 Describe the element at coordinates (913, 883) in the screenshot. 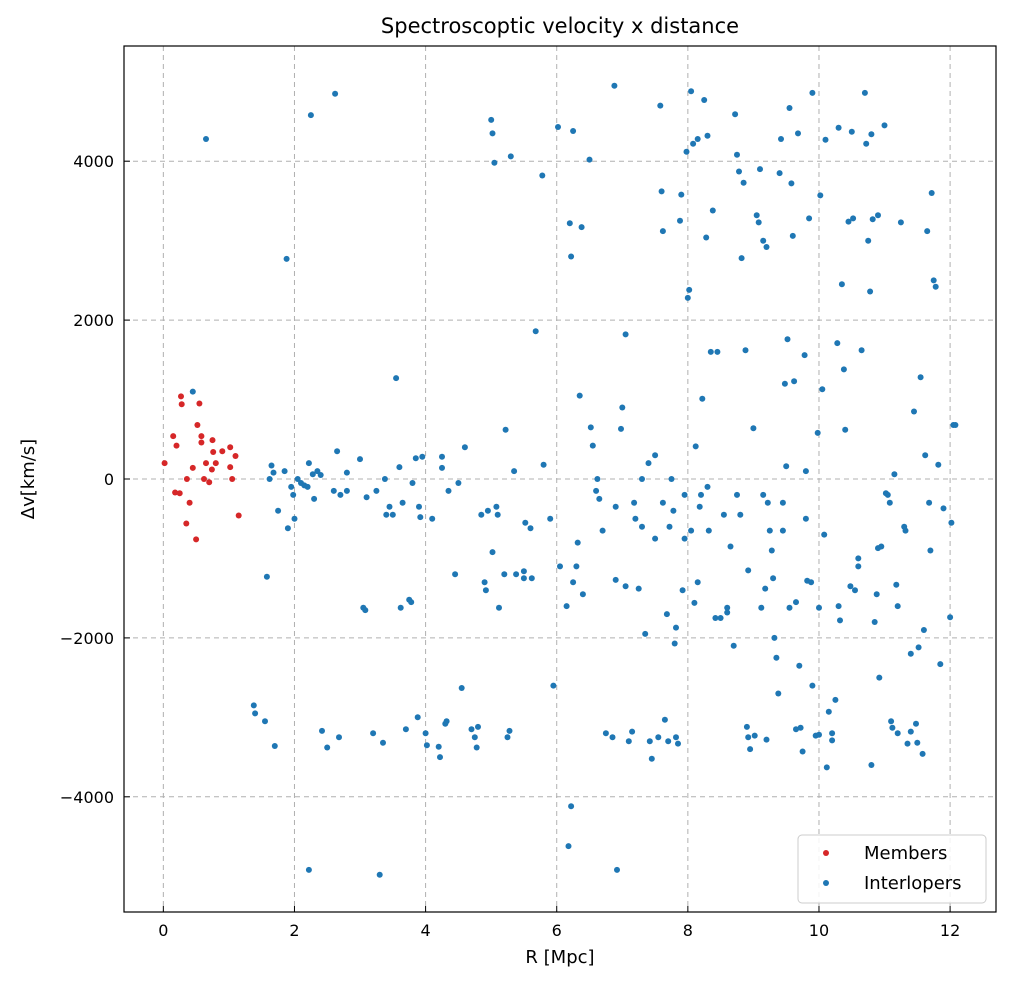

I see `legend-label-interlopers: Interlopers` at that location.